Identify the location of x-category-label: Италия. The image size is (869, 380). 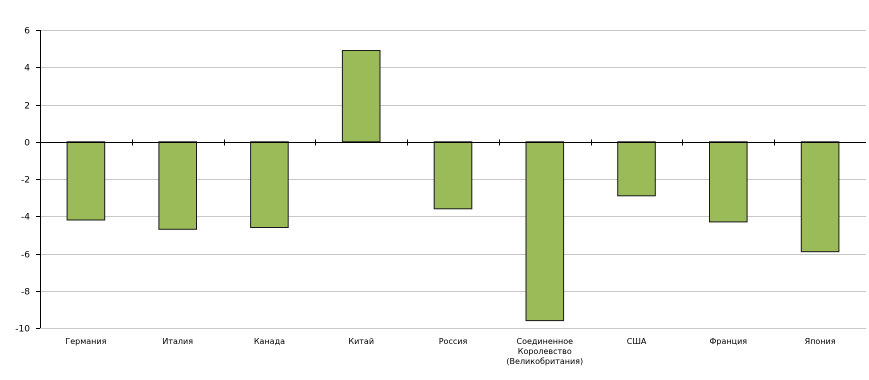
(177, 341).